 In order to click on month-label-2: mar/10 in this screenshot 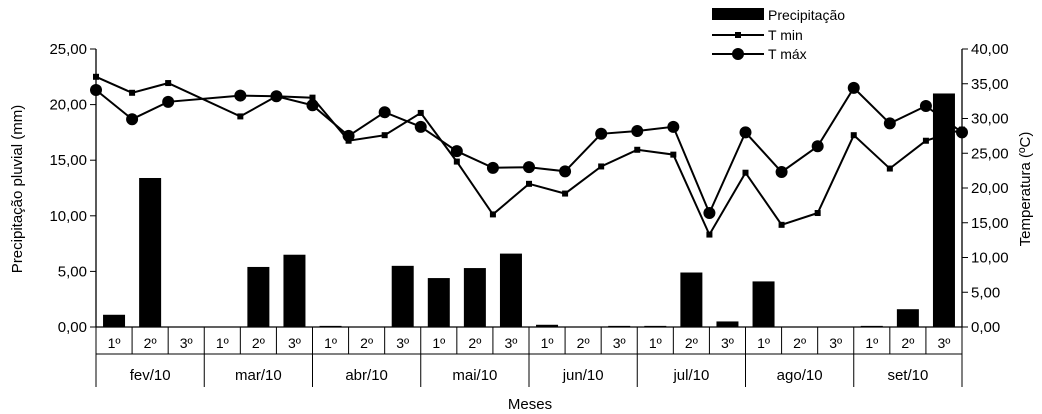, I will do `click(258, 375)`.